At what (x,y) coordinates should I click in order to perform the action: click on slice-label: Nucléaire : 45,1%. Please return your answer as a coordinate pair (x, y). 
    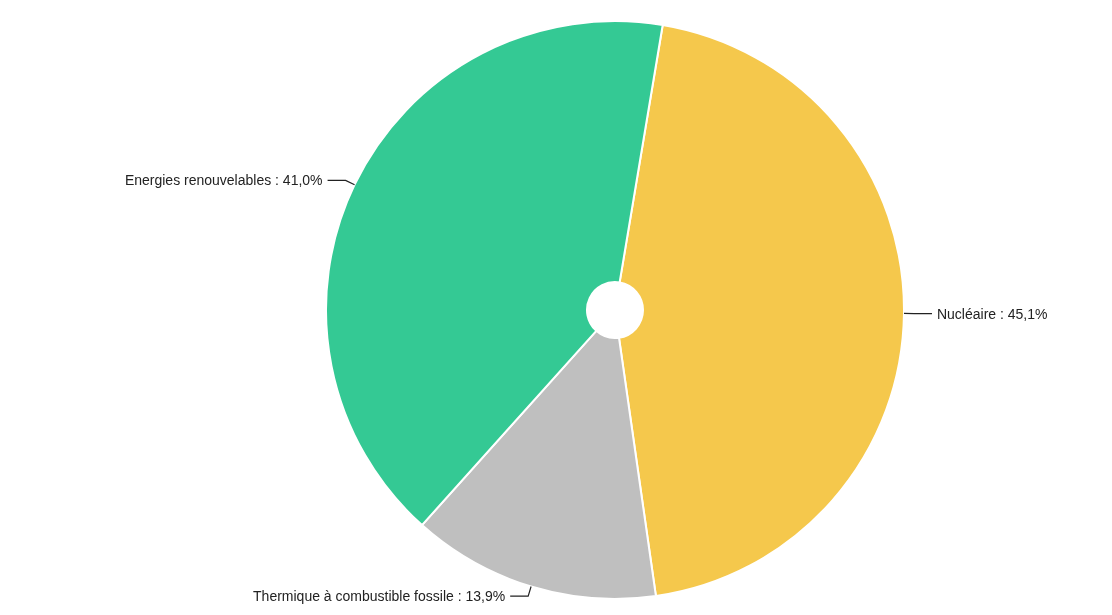
    Looking at the image, I should click on (992, 313).